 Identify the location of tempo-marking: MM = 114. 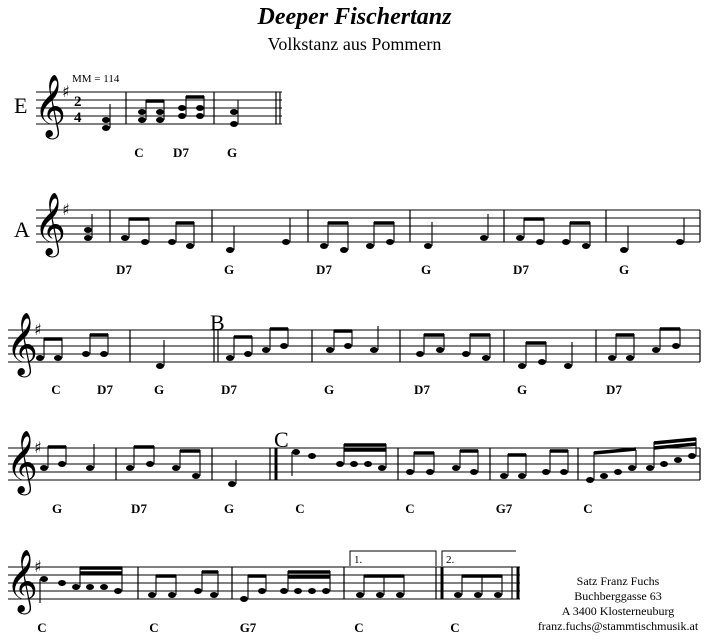
(96, 79).